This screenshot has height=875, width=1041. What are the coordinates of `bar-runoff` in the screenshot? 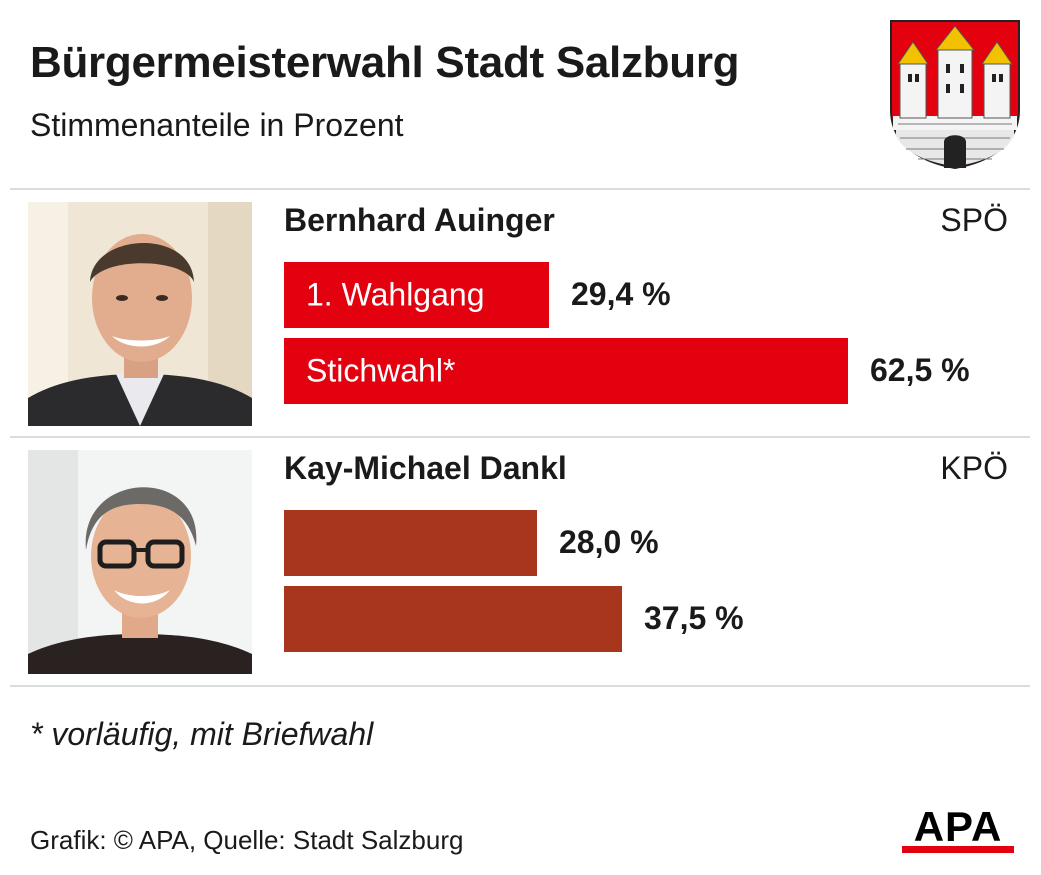 It's located at (453, 619).